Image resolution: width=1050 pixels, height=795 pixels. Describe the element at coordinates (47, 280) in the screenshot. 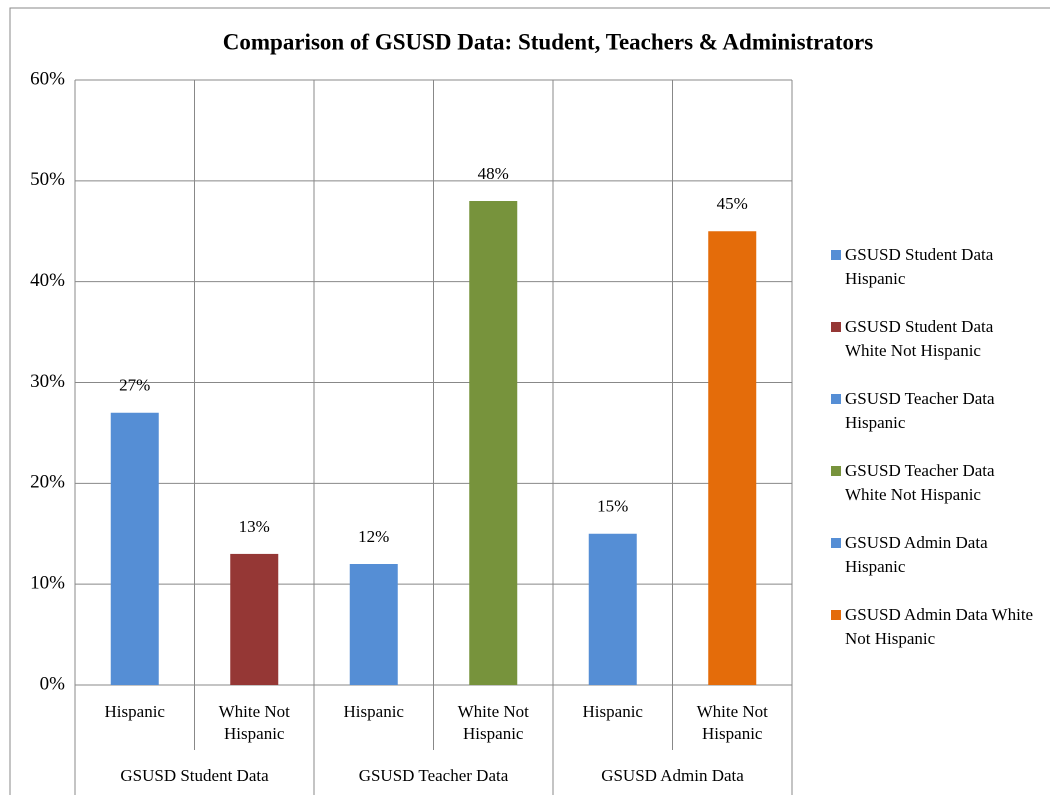

I see `y-tick-label: 40%` at that location.